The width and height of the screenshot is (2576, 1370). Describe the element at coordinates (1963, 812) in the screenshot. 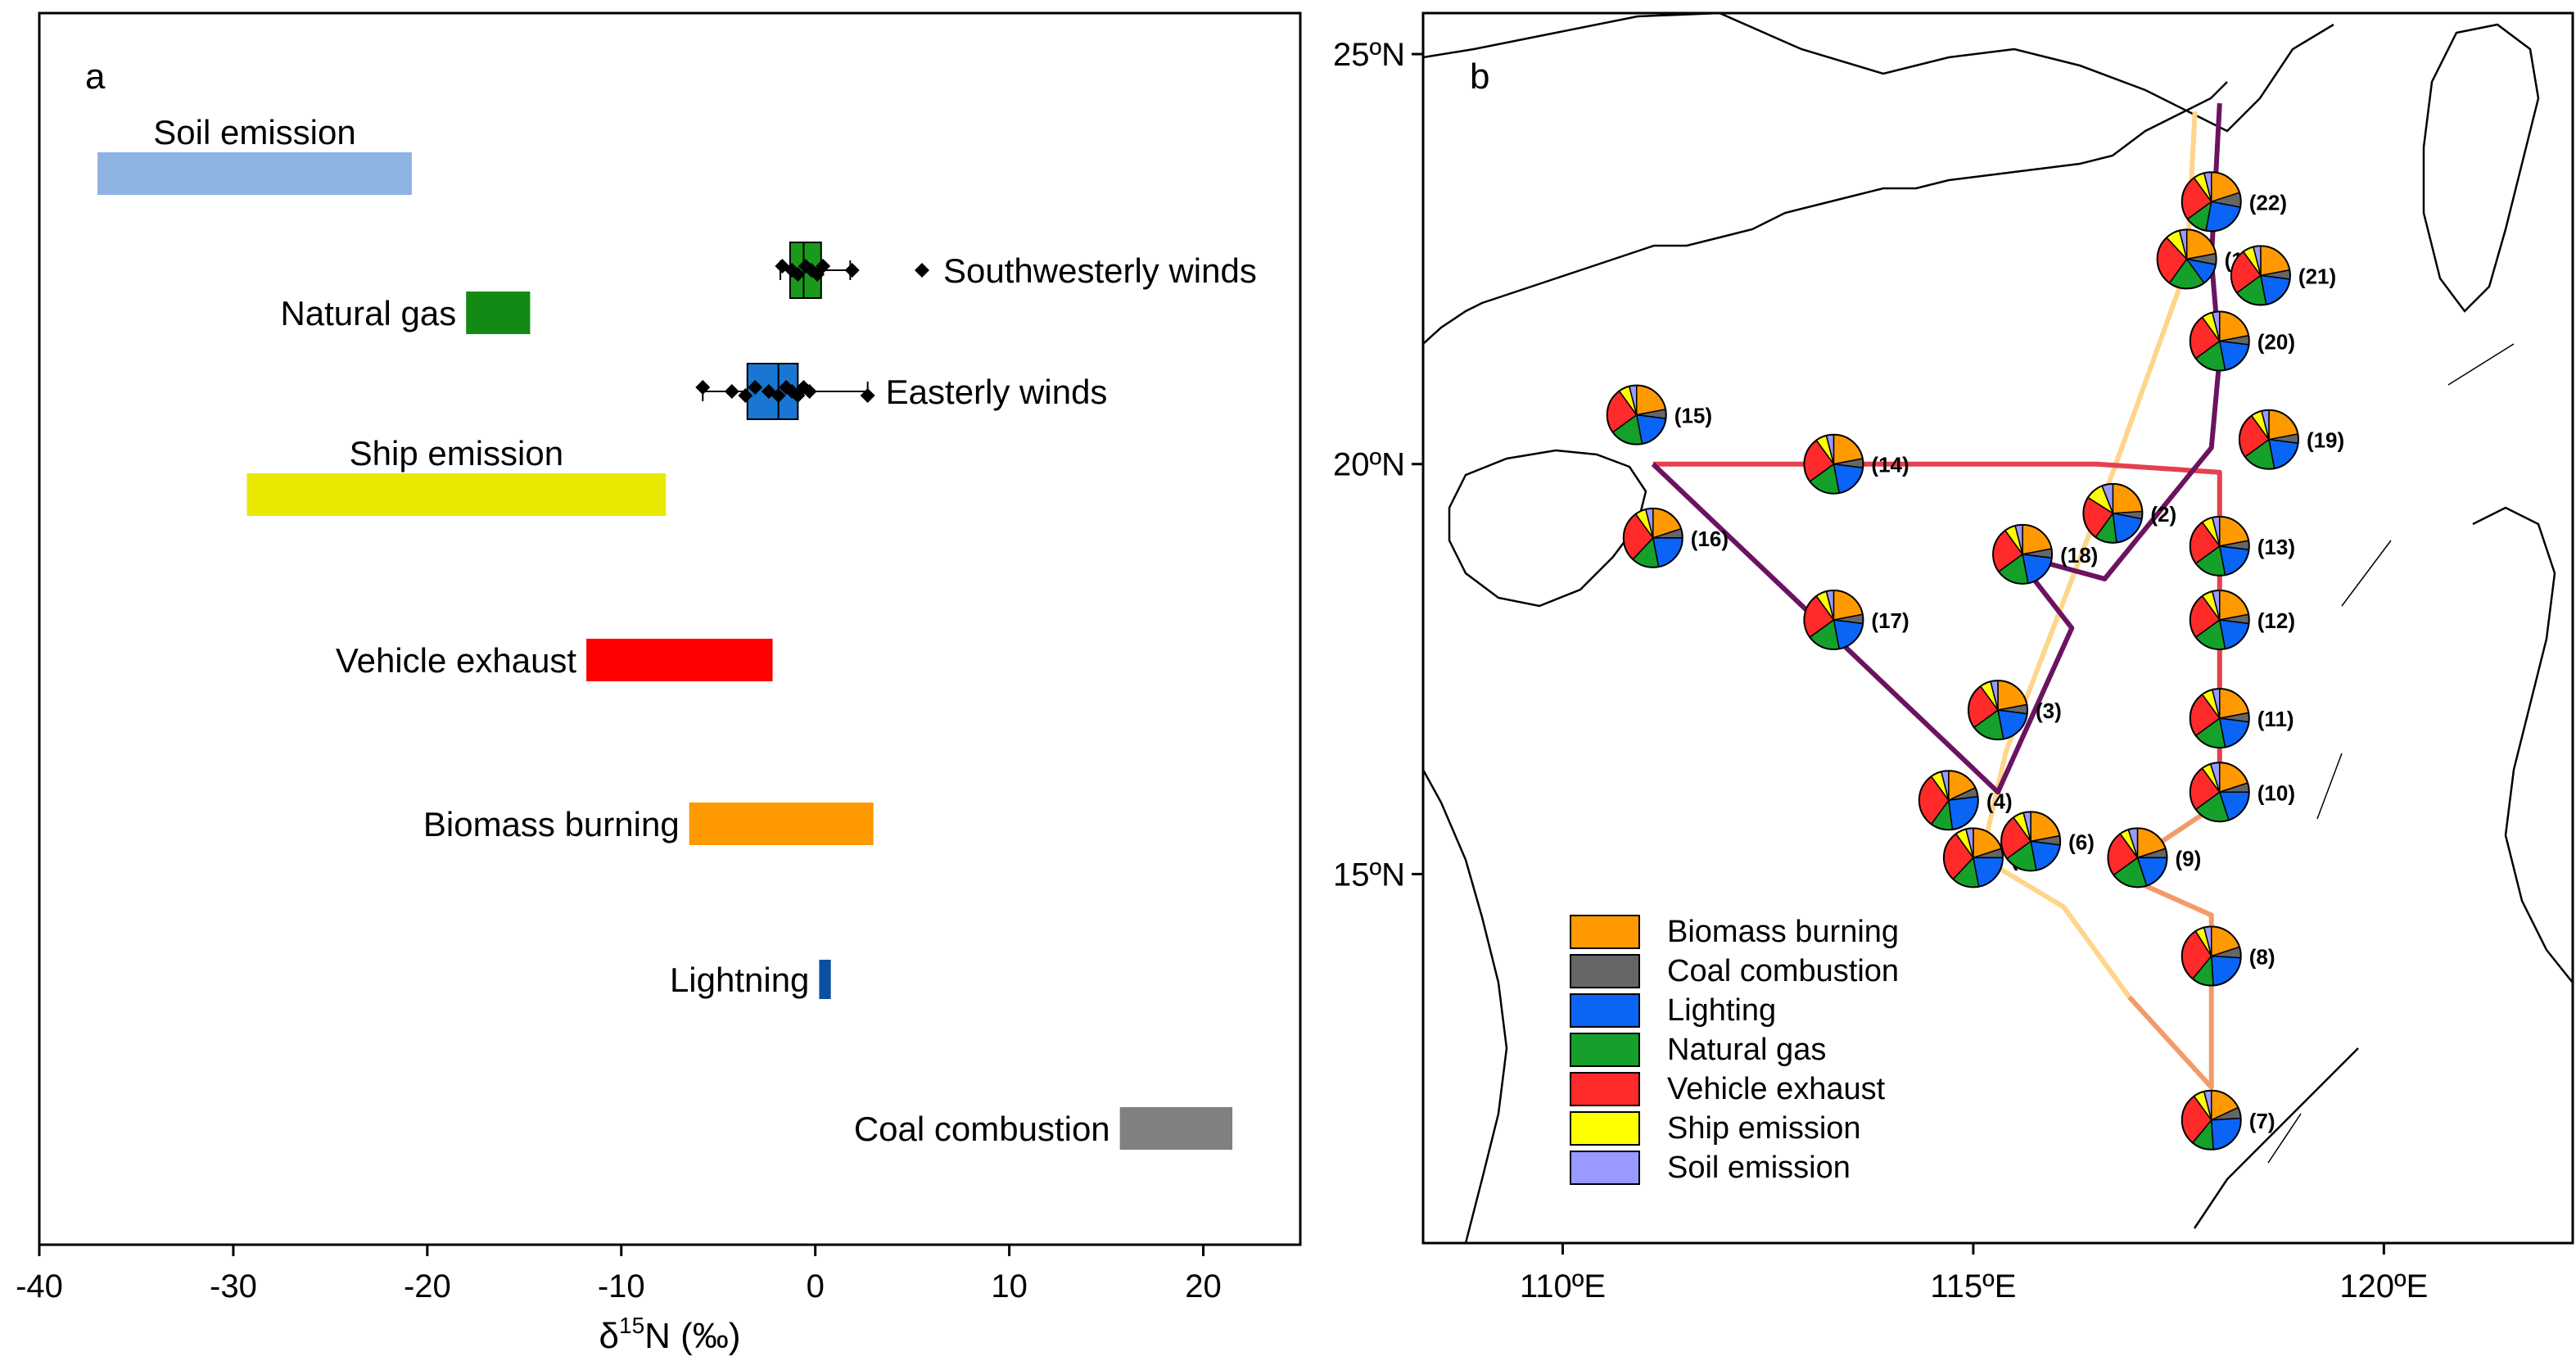

I see `pie-slice` at that location.